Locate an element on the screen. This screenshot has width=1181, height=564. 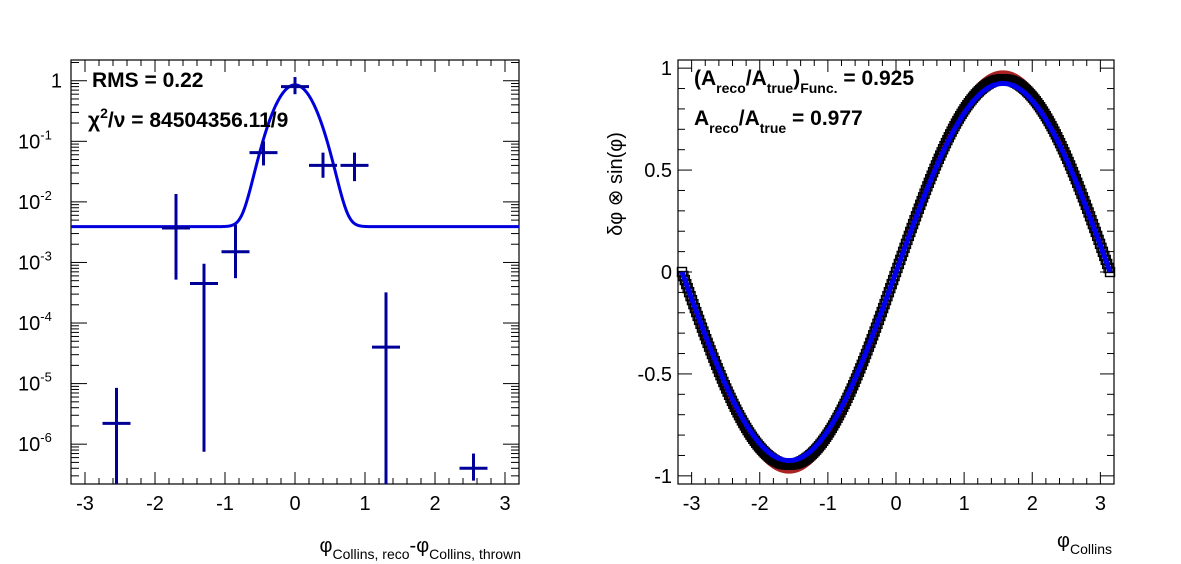
left-x-tick-label: 1 is located at coordinates (364, 504).